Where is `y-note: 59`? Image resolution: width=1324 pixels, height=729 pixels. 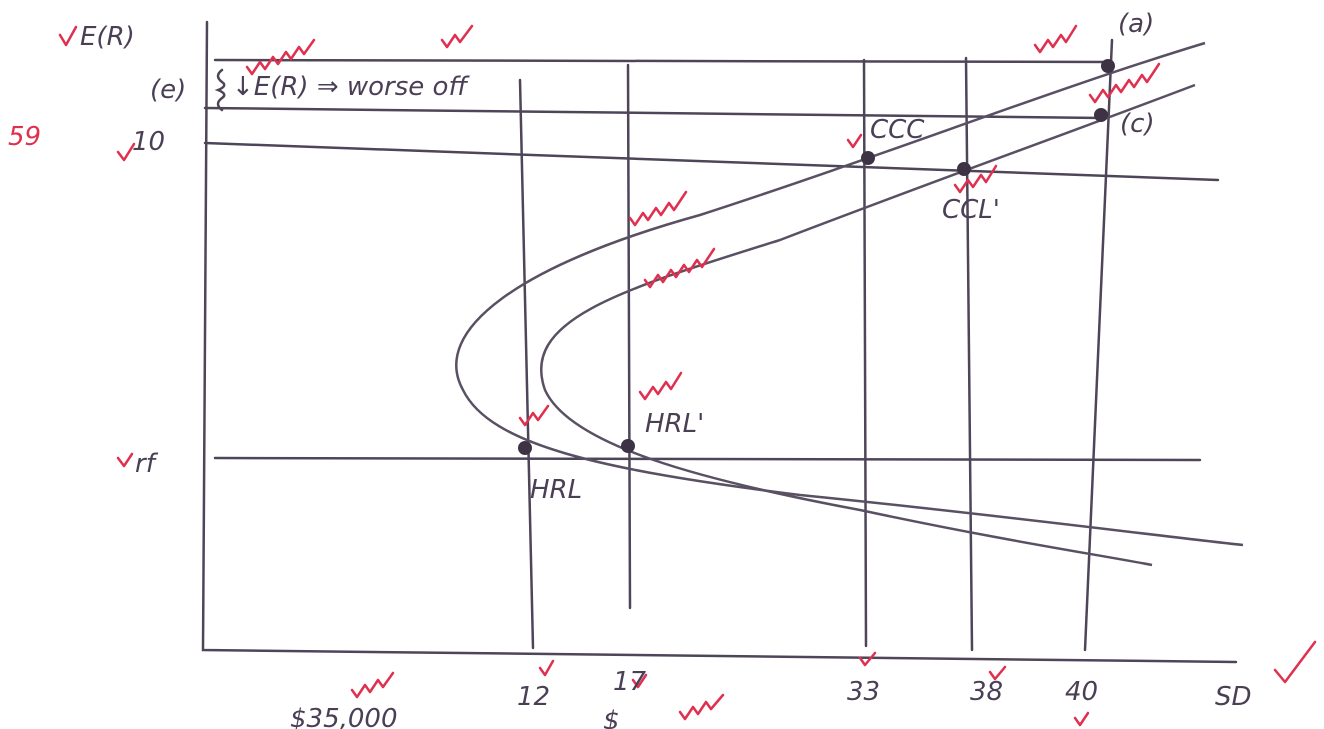
y-note: 59 is located at coordinates (24, 137).